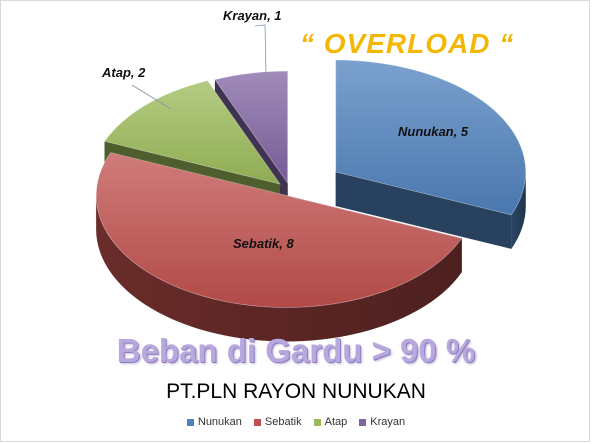 The width and height of the screenshot is (592, 444). I want to click on legend-item-sebatik: Sebatik, so click(277, 422).